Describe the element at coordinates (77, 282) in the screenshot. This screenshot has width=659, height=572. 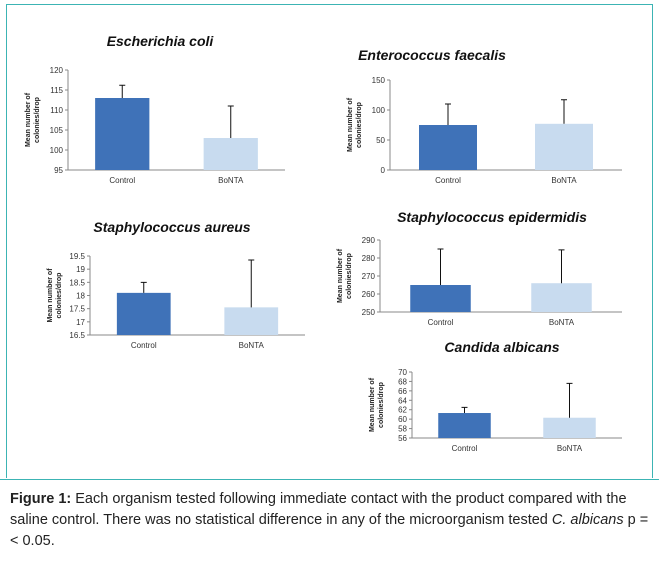
I see `y-tick-label: 18.5` at that location.